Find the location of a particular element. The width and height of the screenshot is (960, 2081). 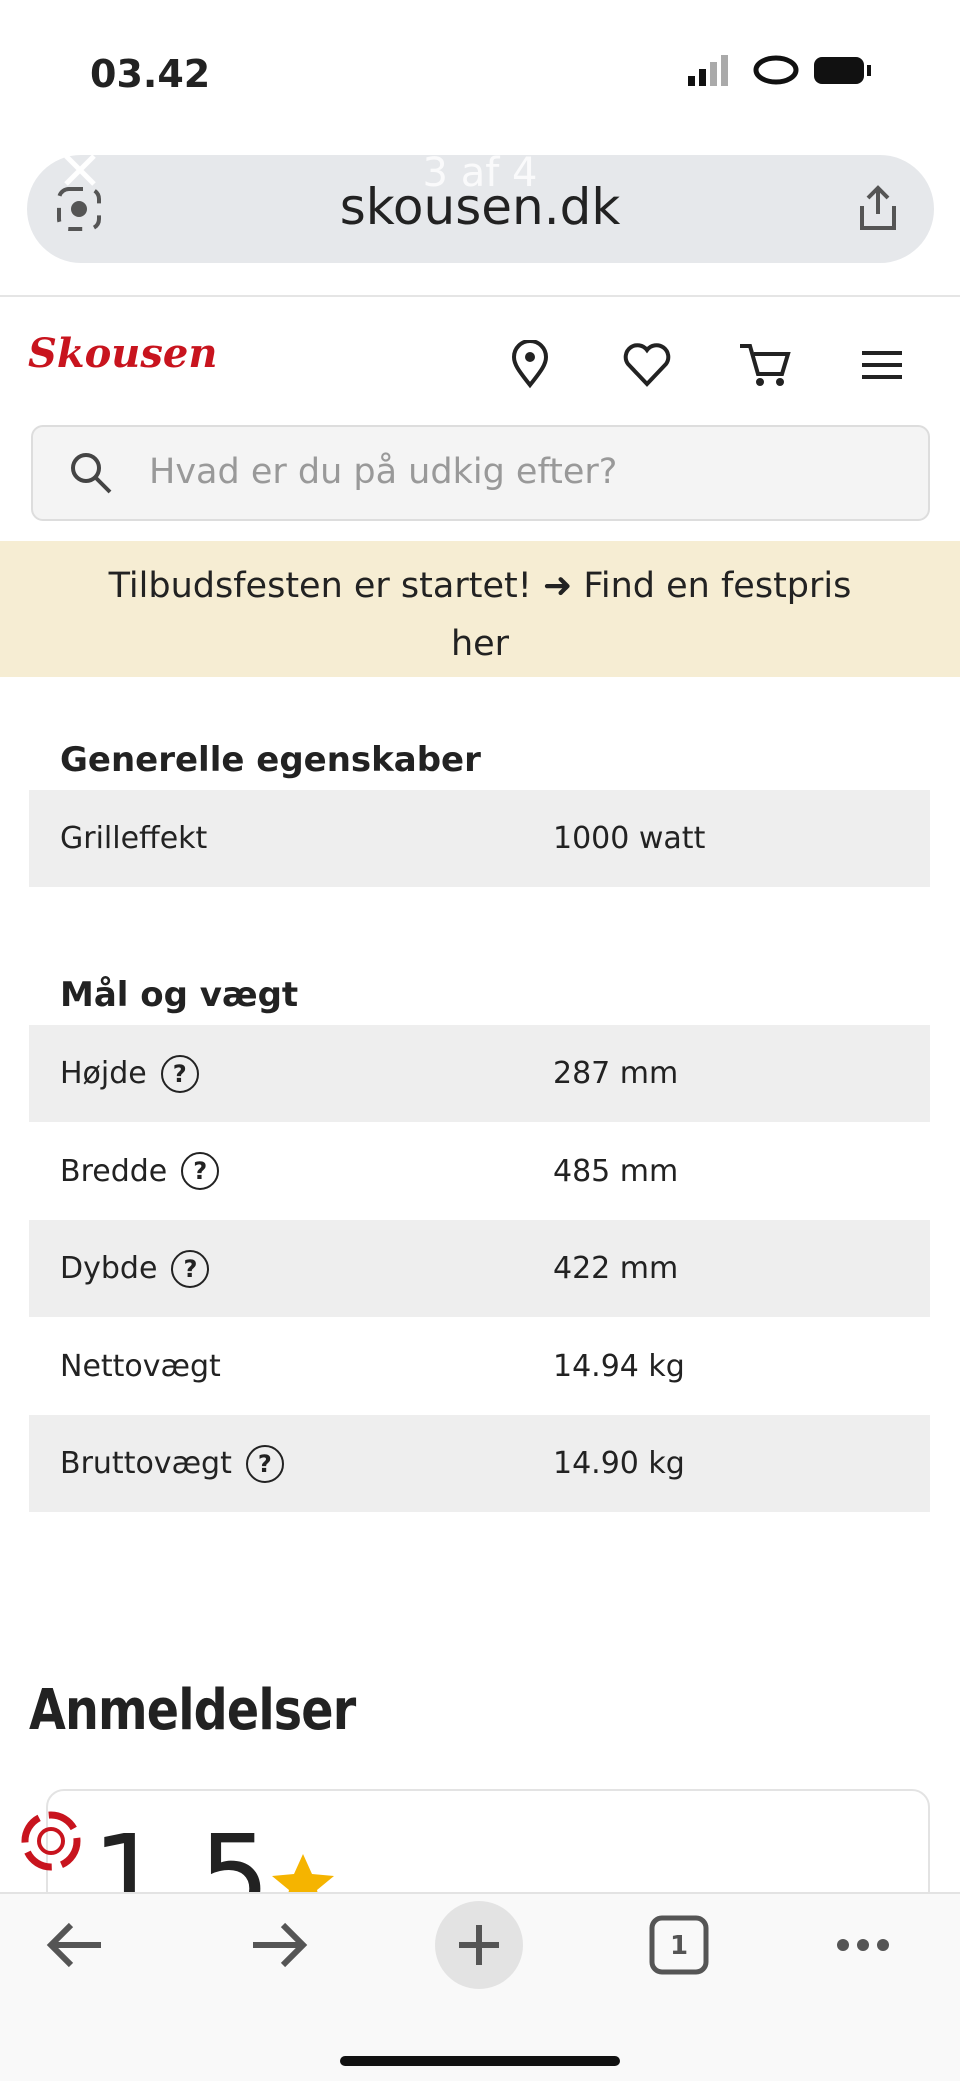

spec-value: 14.90 kg is located at coordinates (619, 1463).